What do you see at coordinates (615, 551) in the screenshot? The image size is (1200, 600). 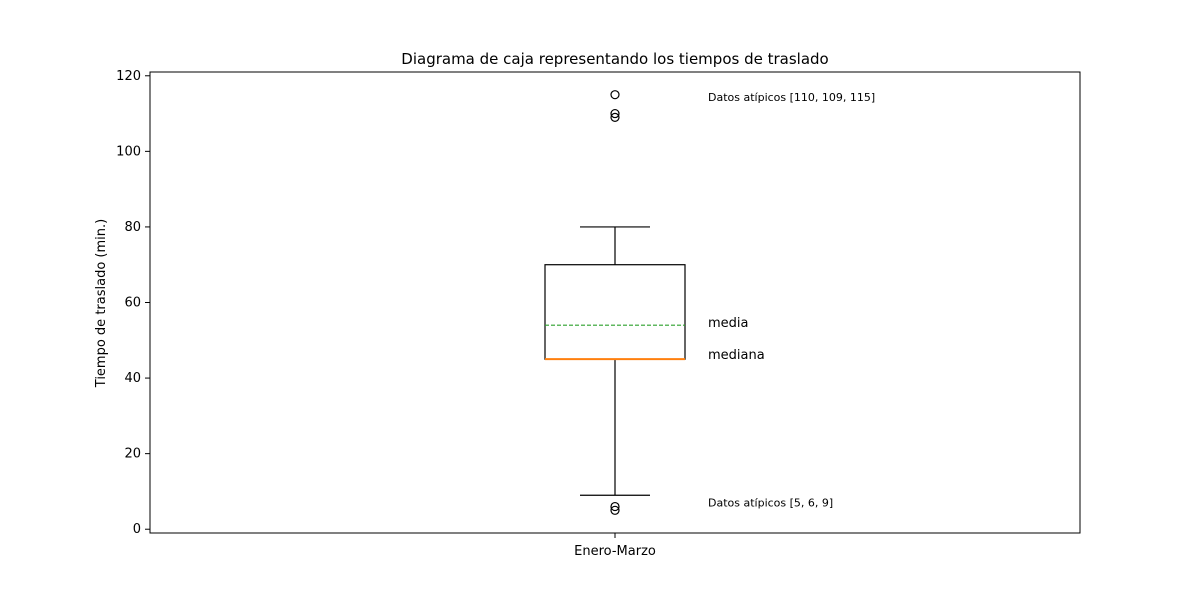 I see `x-tick-label: Enero-Marzo` at bounding box center [615, 551].